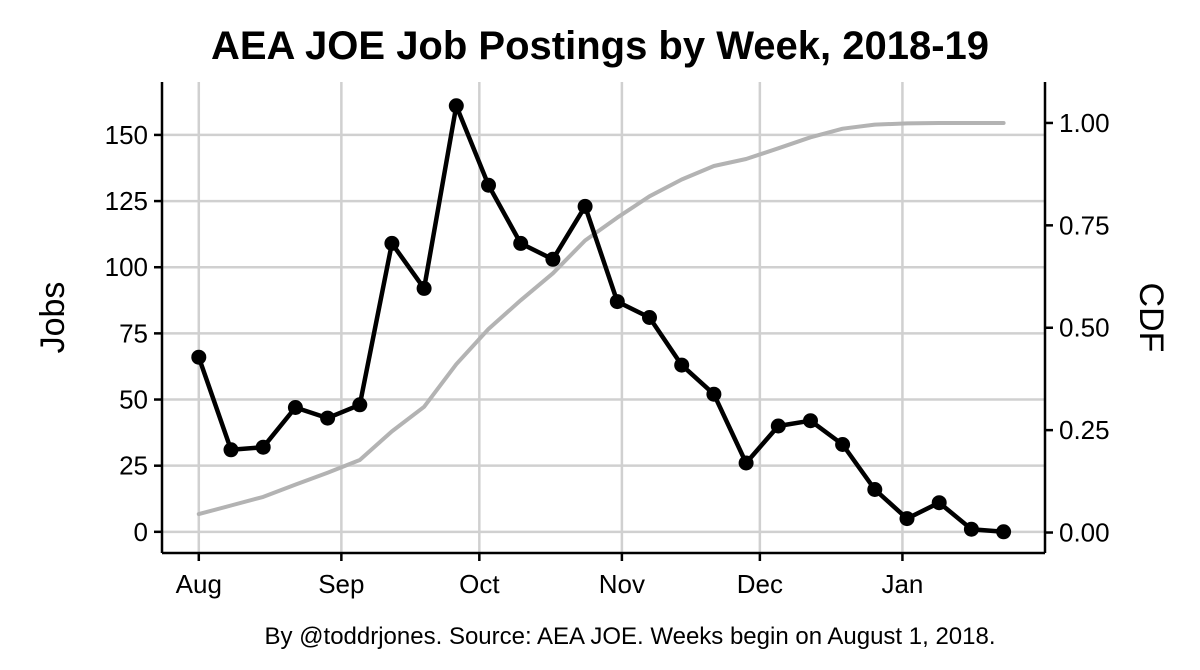 The width and height of the screenshot is (1200, 670). What do you see at coordinates (133, 466) in the screenshot?
I see `y-tick-label: 25` at bounding box center [133, 466].